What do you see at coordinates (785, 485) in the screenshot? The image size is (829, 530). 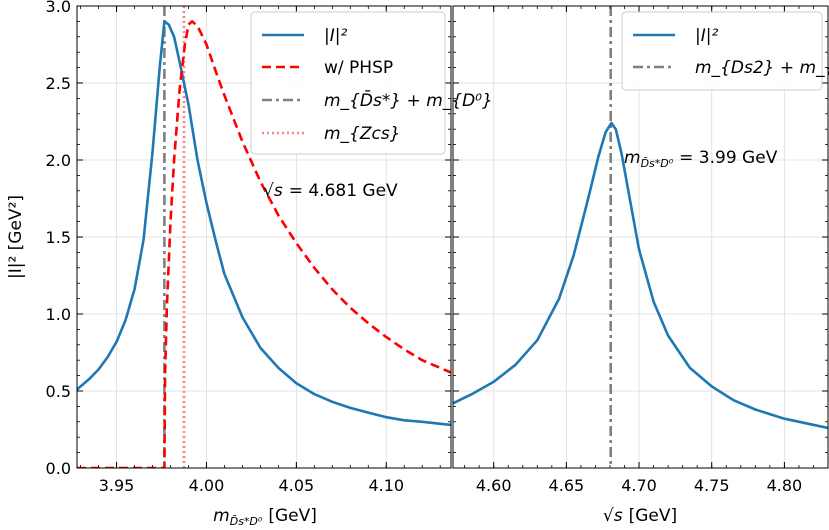 I see `right-x-tick-label: 4.80` at bounding box center [785, 485].